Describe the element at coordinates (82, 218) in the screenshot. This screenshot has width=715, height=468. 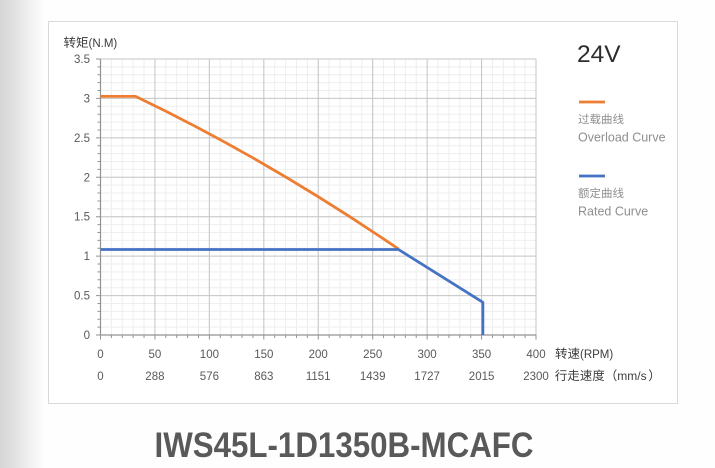
I see `svg-text: 1.5` at that location.